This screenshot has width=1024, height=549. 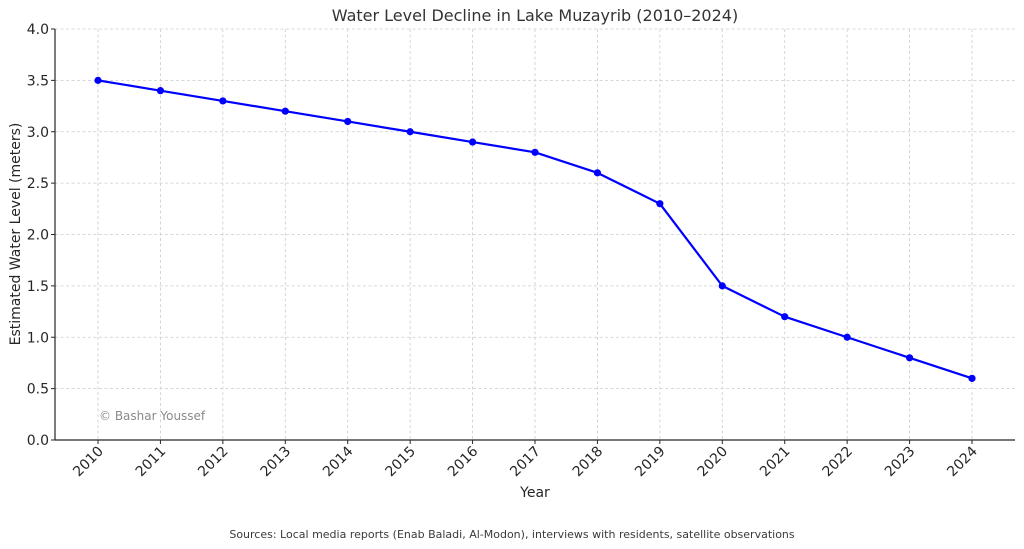 I want to click on y-tick-label: 0.5, so click(x=38, y=390).